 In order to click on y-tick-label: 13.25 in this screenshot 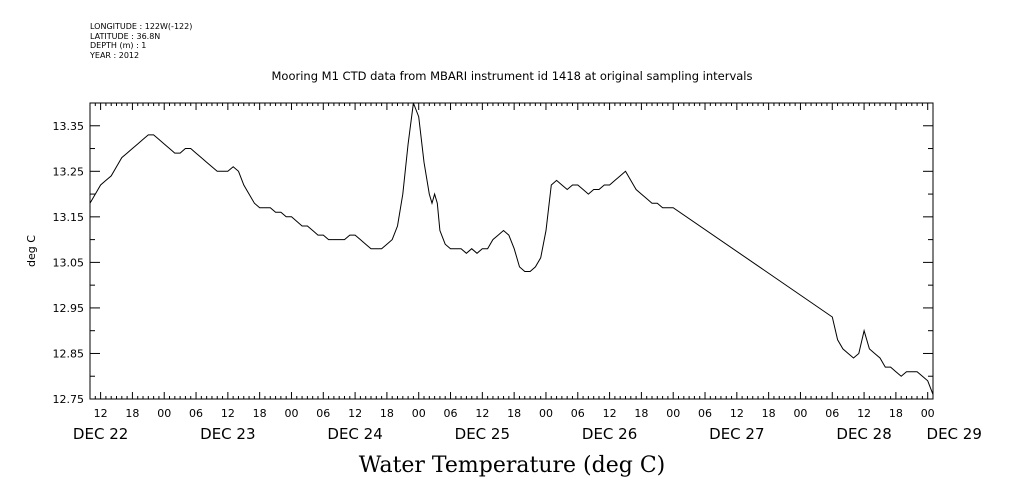, I will do `click(69, 171)`.